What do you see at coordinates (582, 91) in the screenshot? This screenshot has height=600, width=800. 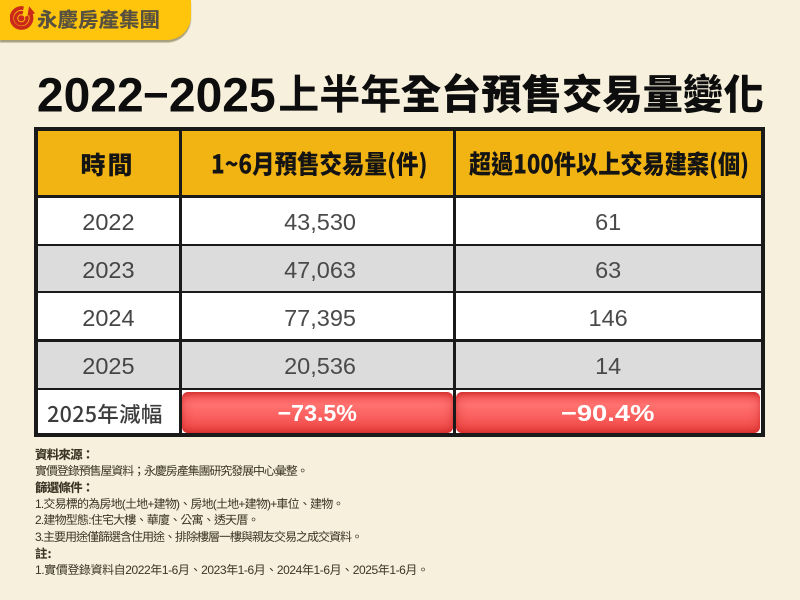 I see `svg-text: 全台預售交易量變化` at bounding box center [582, 91].